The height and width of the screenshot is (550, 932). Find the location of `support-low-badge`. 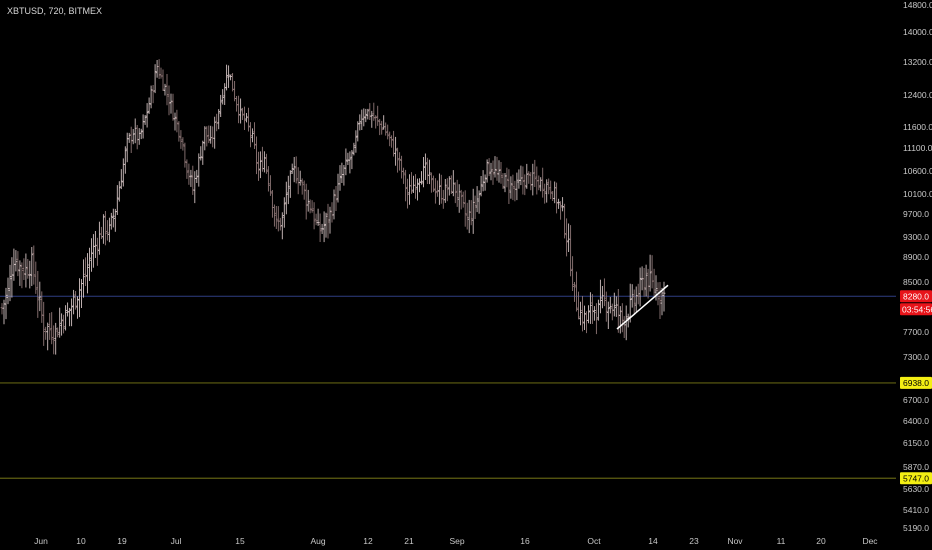

support-low-badge is located at coordinates (916, 478).